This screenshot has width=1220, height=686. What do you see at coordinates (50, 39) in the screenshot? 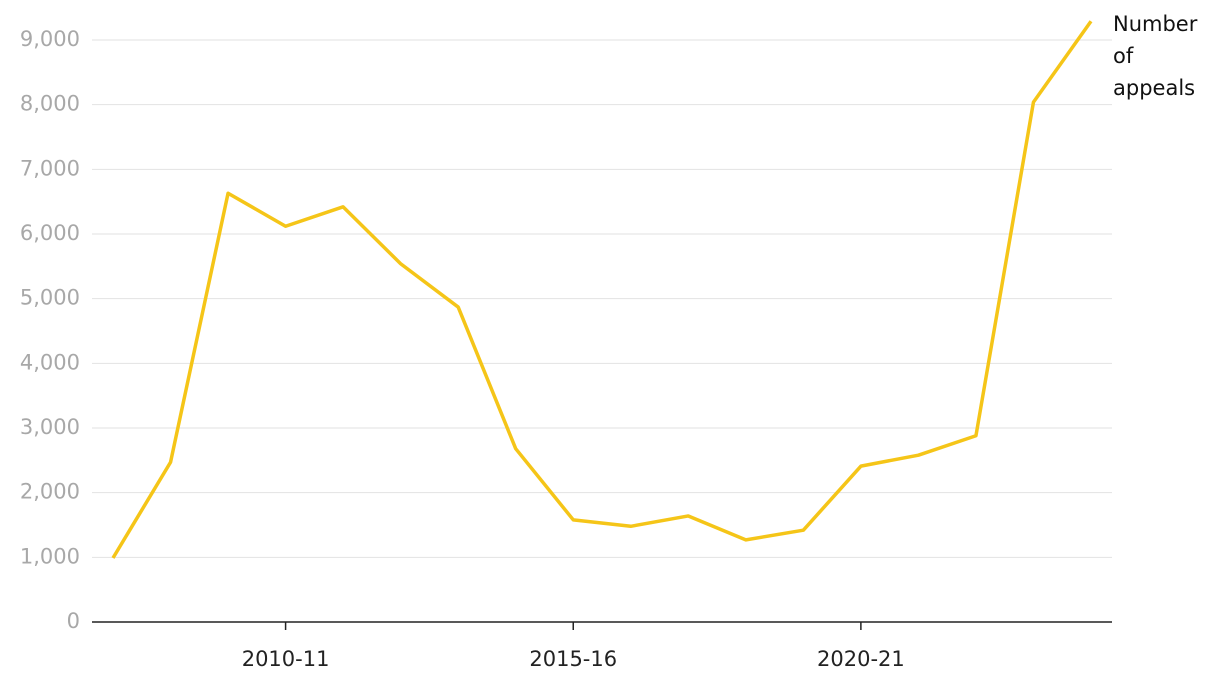
I see `y-tick-label: 9,000` at bounding box center [50, 39].